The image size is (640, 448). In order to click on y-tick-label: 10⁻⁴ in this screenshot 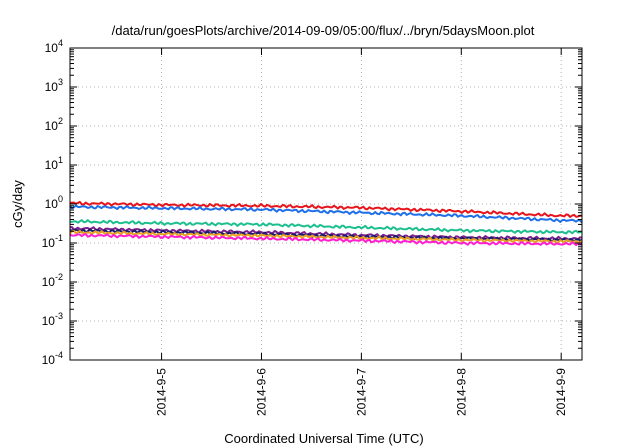, I will do `click(52, 358)`.